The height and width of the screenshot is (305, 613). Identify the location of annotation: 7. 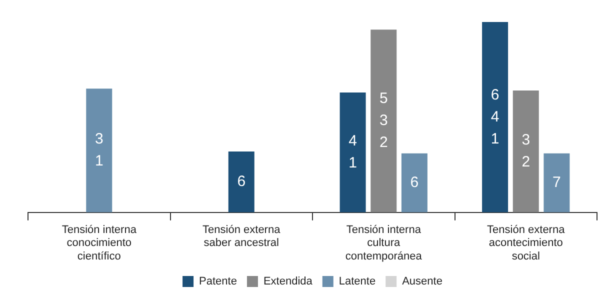
(556, 183).